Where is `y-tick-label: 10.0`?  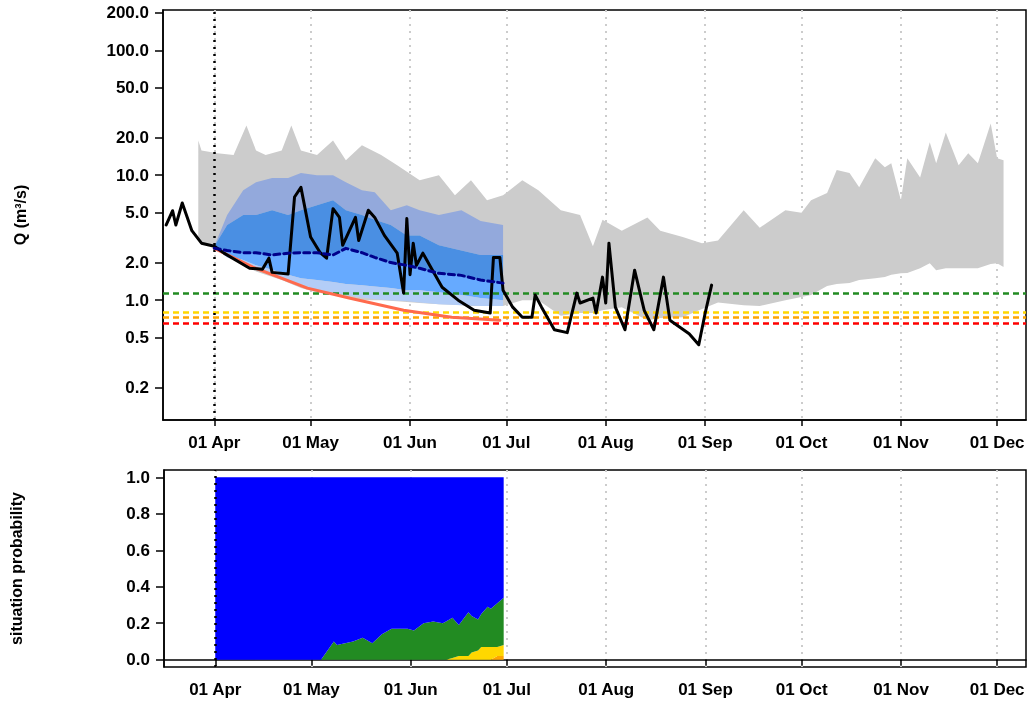 y-tick-label: 10.0 is located at coordinates (132, 175).